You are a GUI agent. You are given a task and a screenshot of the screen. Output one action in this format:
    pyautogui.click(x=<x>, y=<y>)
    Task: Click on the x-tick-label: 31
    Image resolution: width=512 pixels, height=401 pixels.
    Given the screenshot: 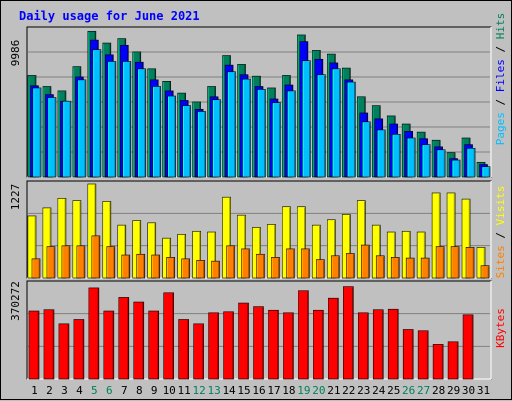 What is the action you would take?
    pyautogui.click(x=483, y=390)
    